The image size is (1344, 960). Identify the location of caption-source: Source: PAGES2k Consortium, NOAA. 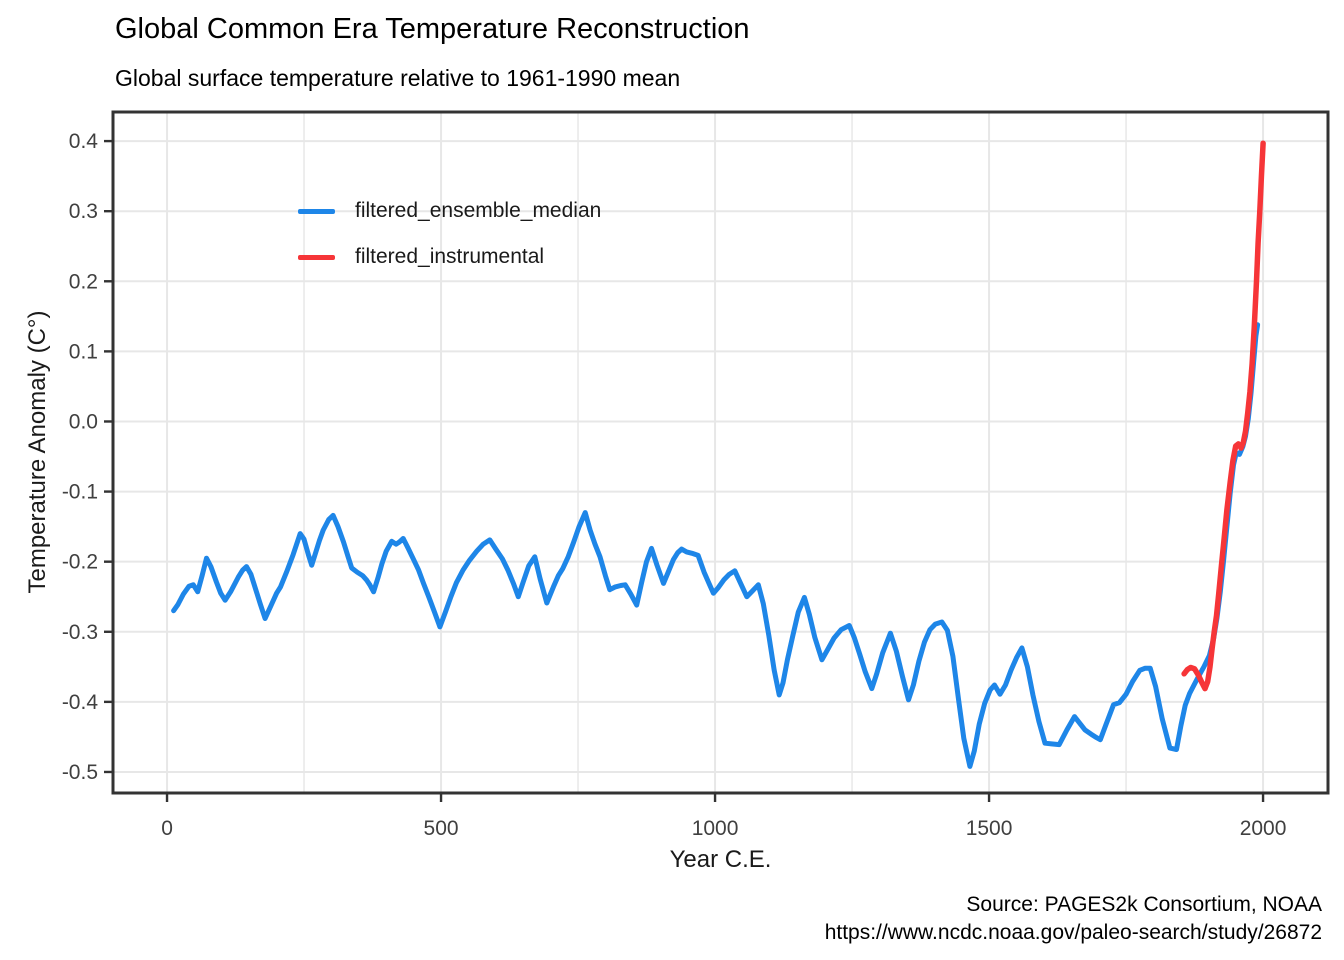
(1144, 904).